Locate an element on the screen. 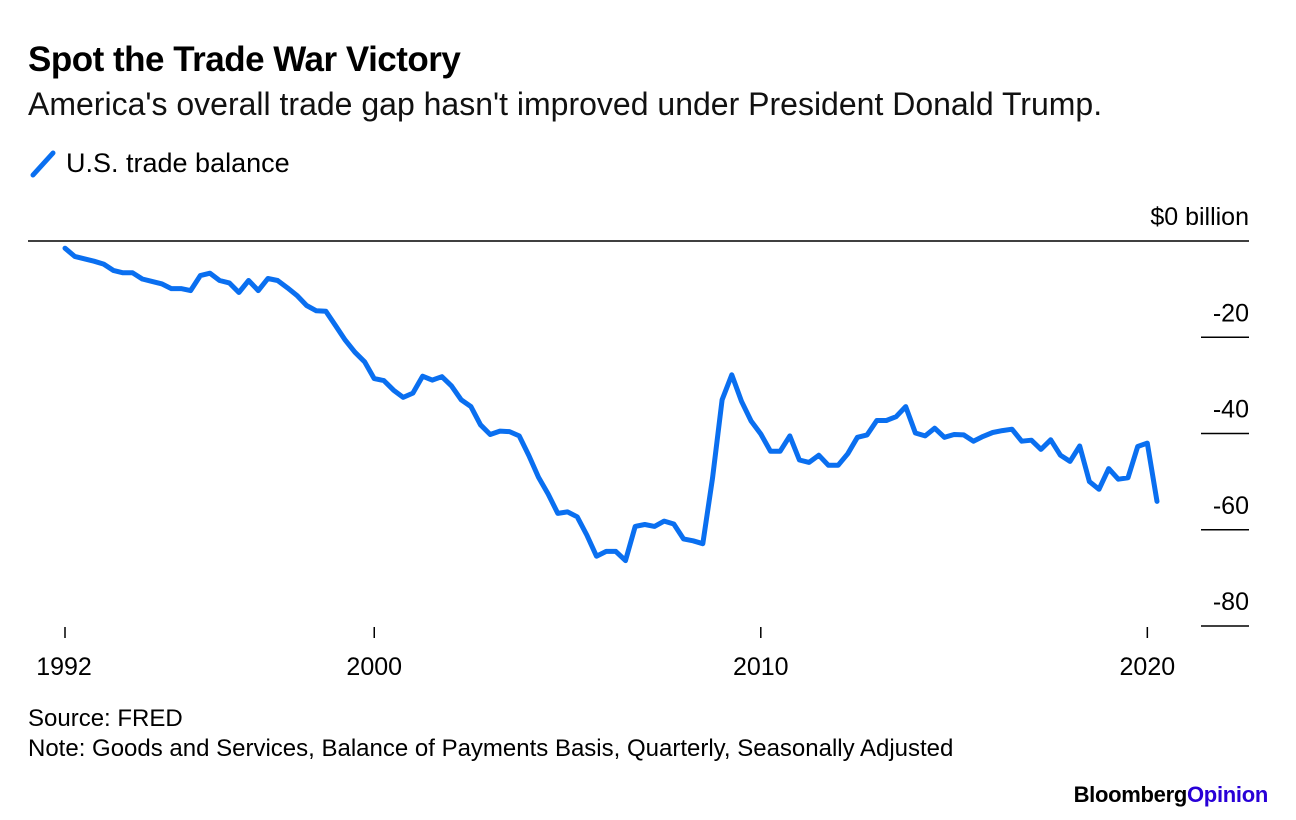 Image resolution: width=1296 pixels, height=820 pixels. legend: U.S. trade balance is located at coordinates (160, 163).